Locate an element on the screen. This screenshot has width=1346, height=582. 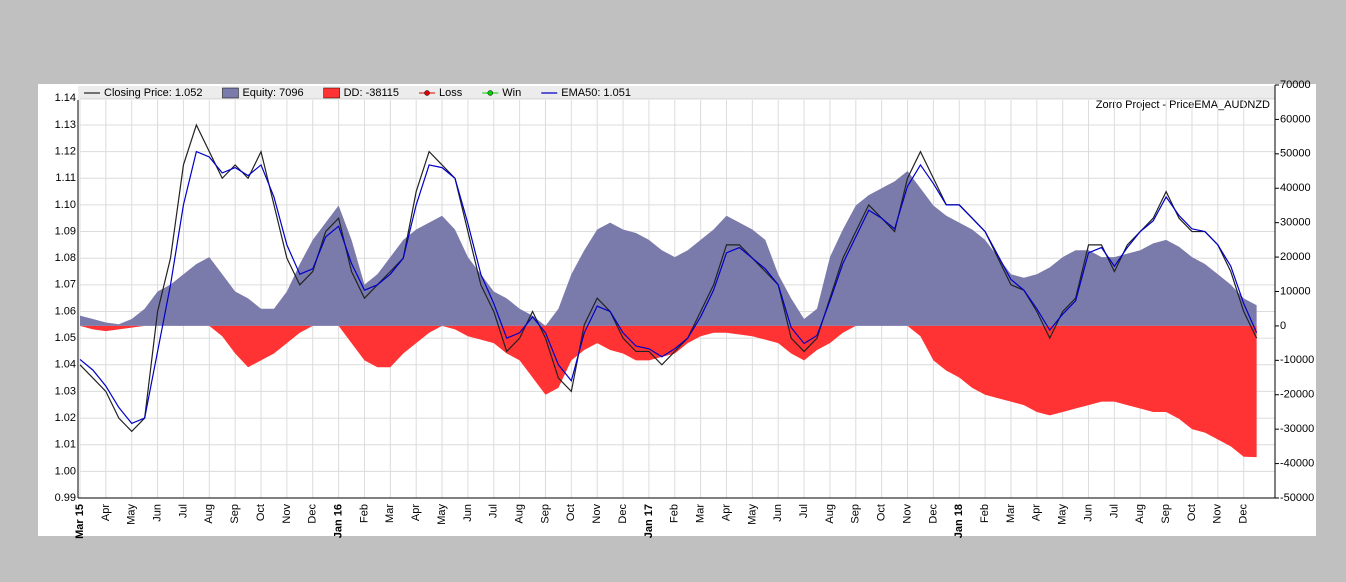
legend-label: Equity: 7096 is located at coordinates (272, 93).